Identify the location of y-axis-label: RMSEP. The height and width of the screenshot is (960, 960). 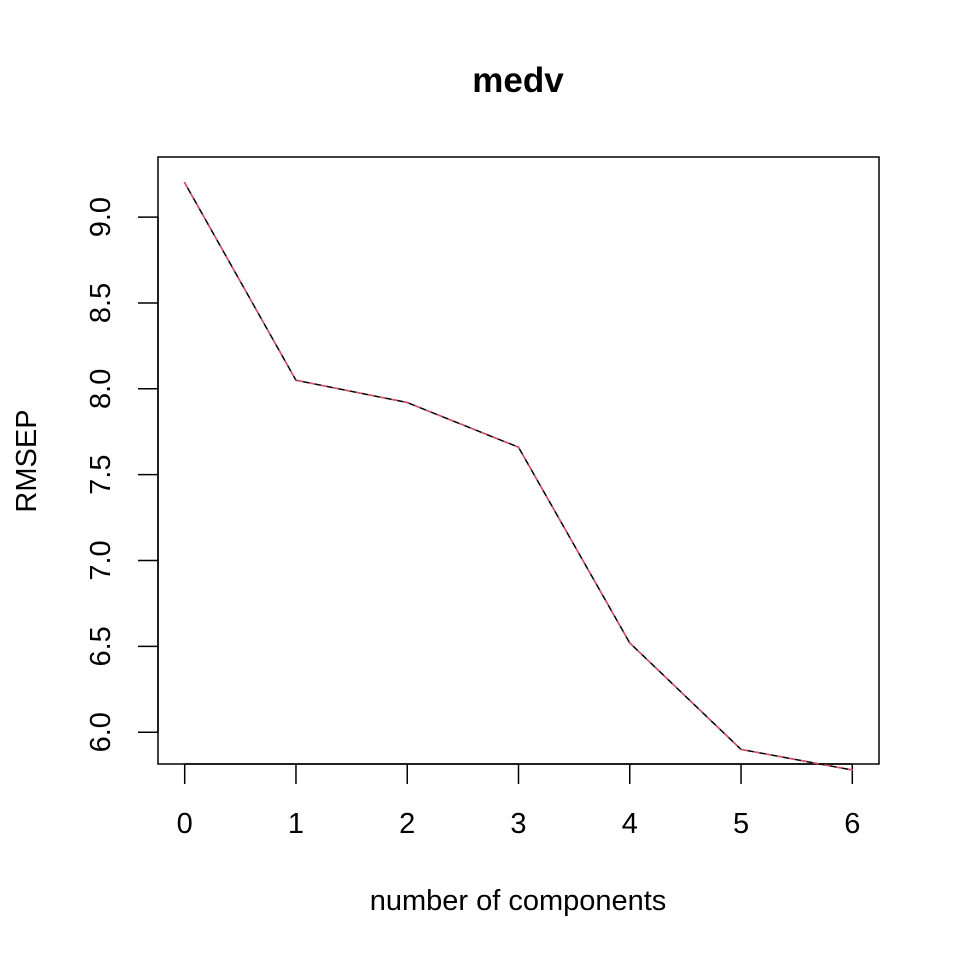
(27, 460).